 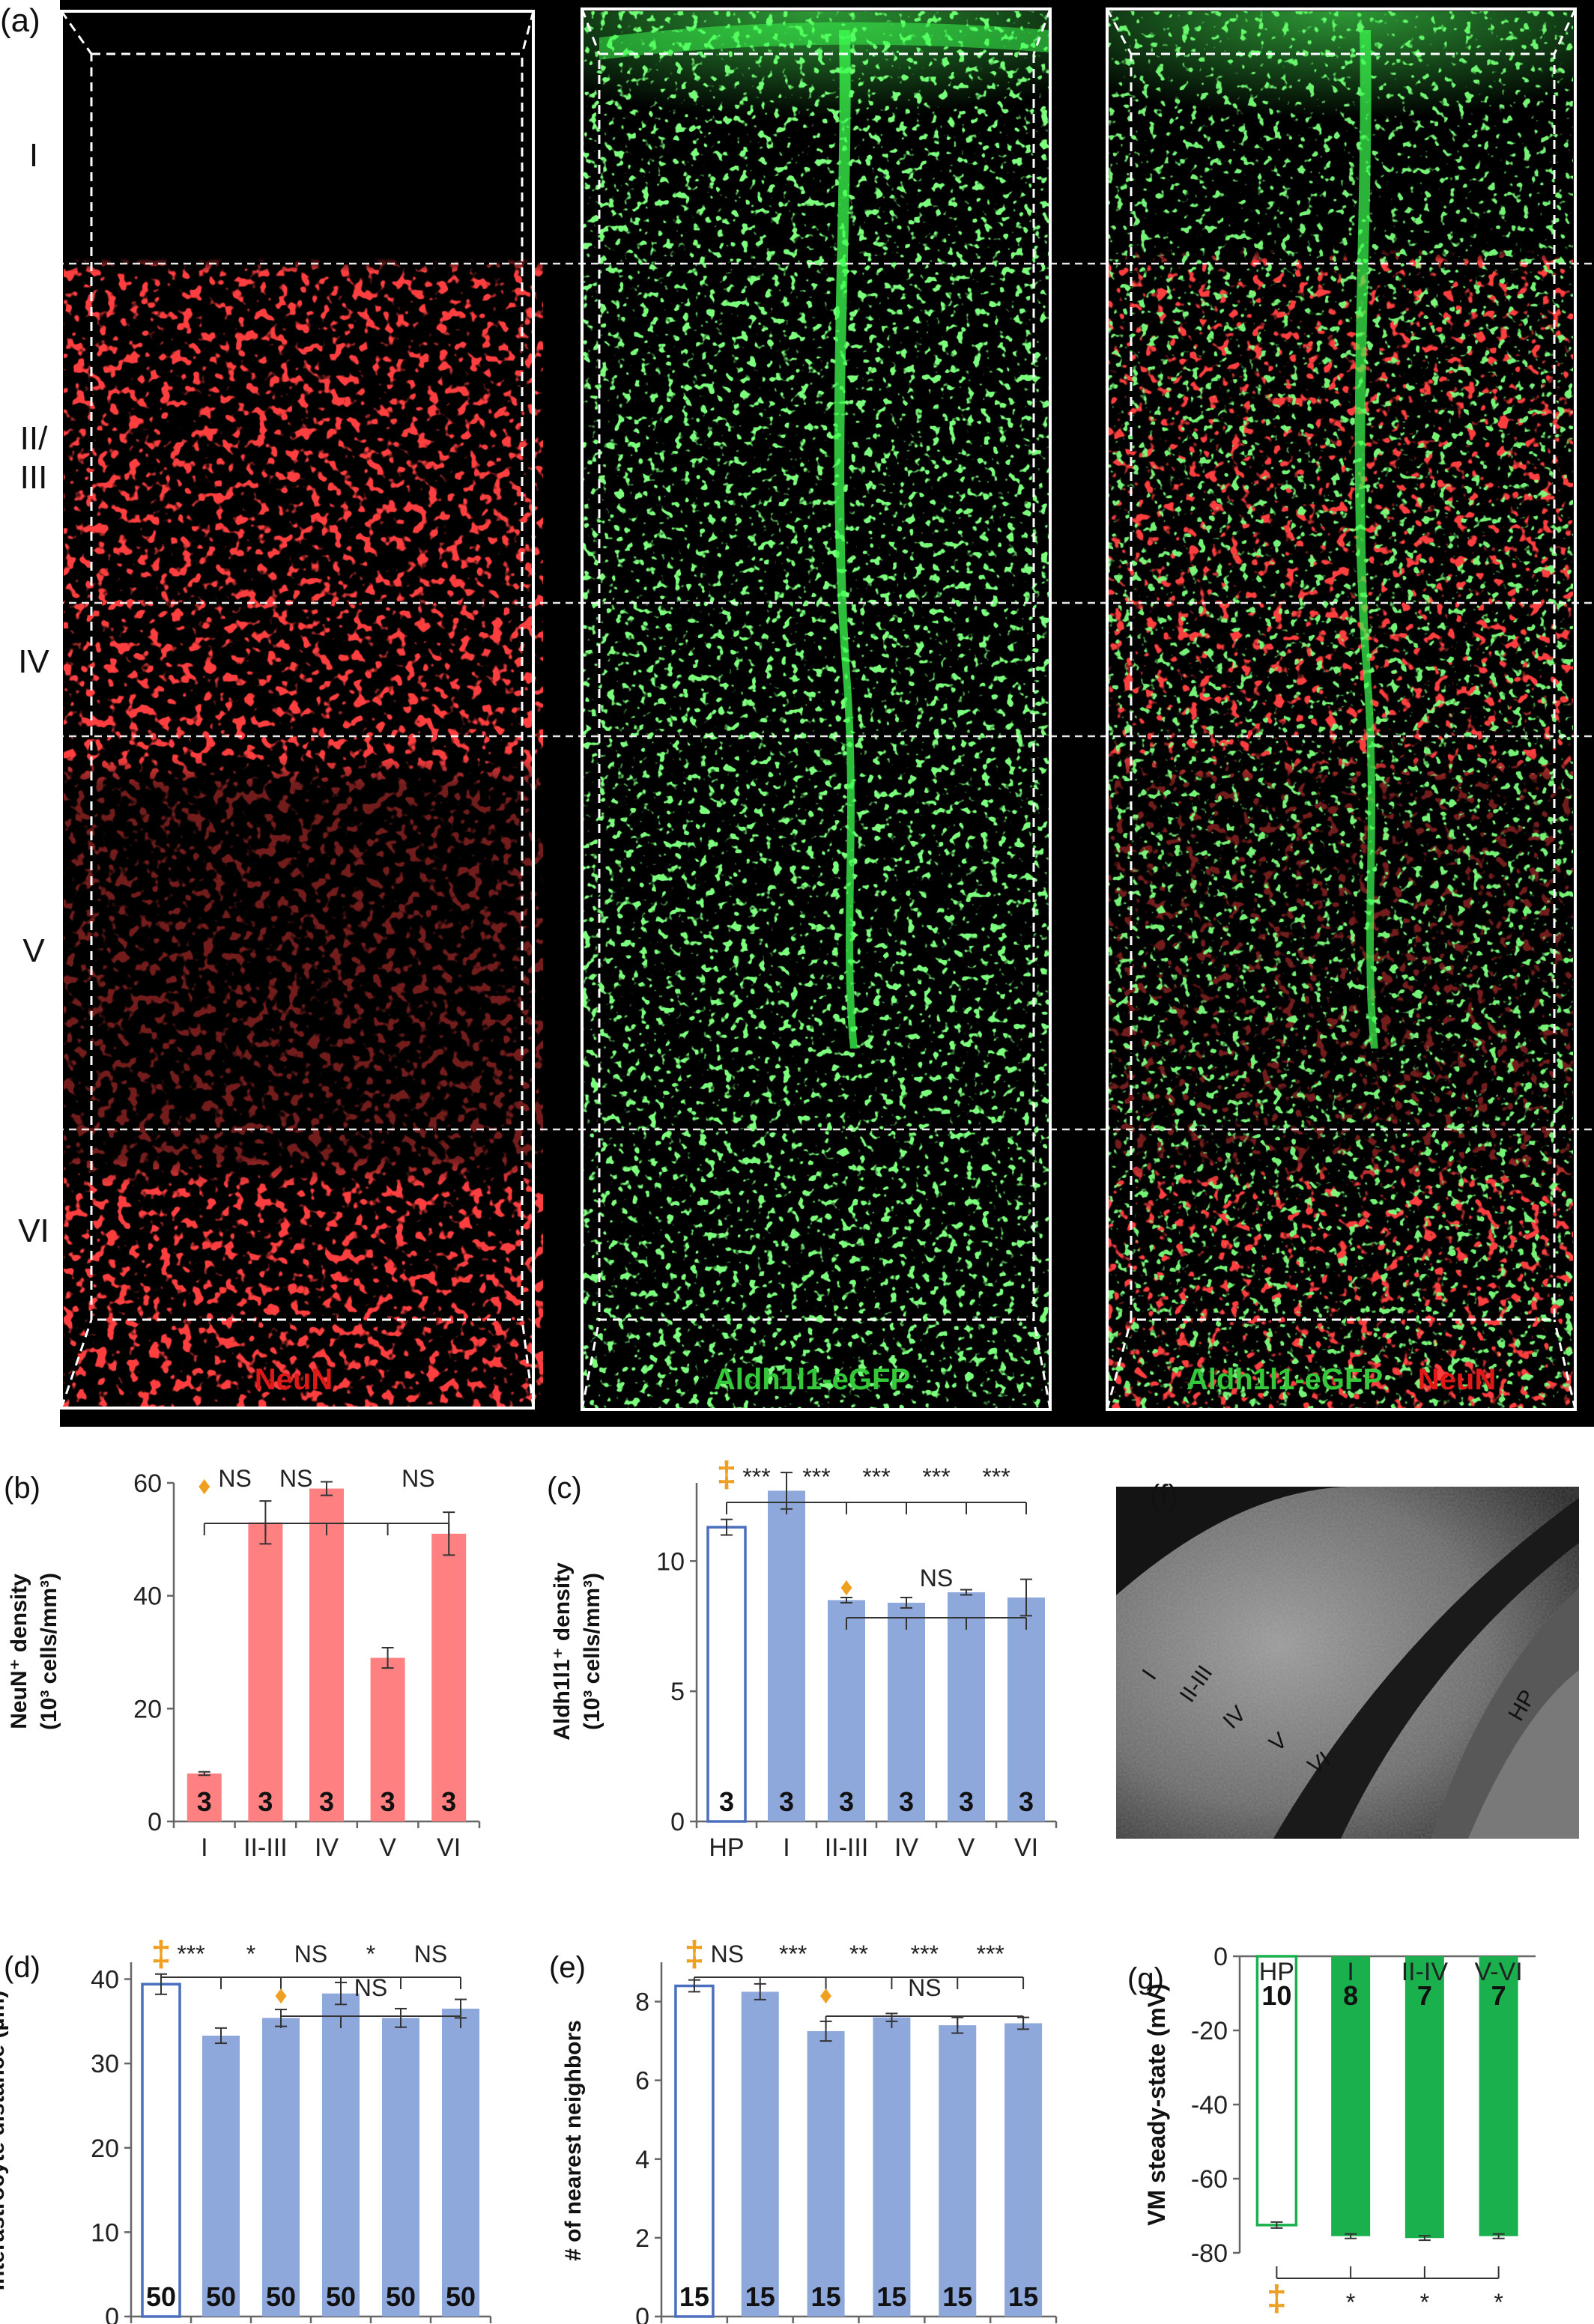 What do you see at coordinates (787, 1847) in the screenshot?
I see `category-label: I` at bounding box center [787, 1847].